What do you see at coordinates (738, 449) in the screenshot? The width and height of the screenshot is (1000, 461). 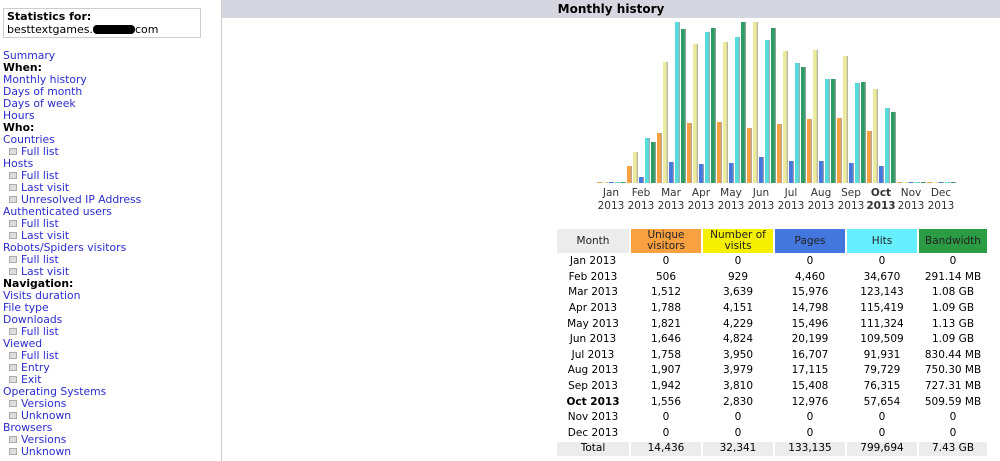 I see `total-cell: 32,341` at bounding box center [738, 449].